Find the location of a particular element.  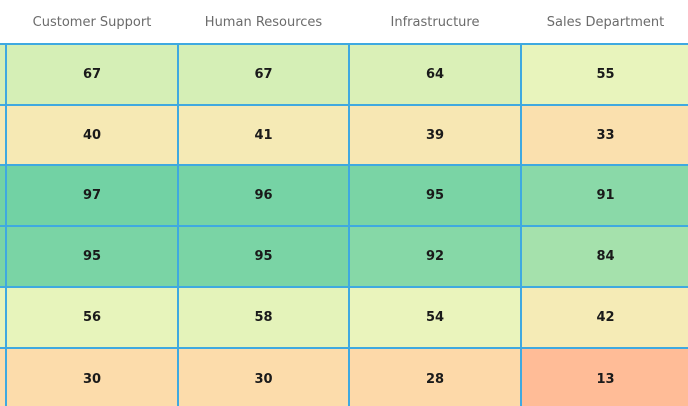

heatmap-cell: 96 is located at coordinates (263, 195).